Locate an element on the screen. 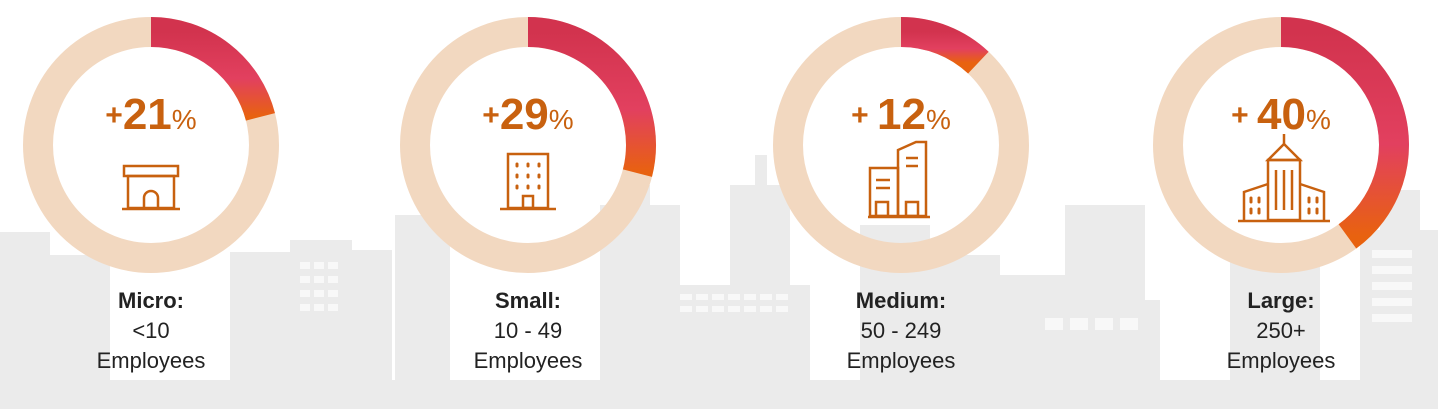 This screenshot has height=409, width=1438. category-label: Medium: is located at coordinates (901, 300).